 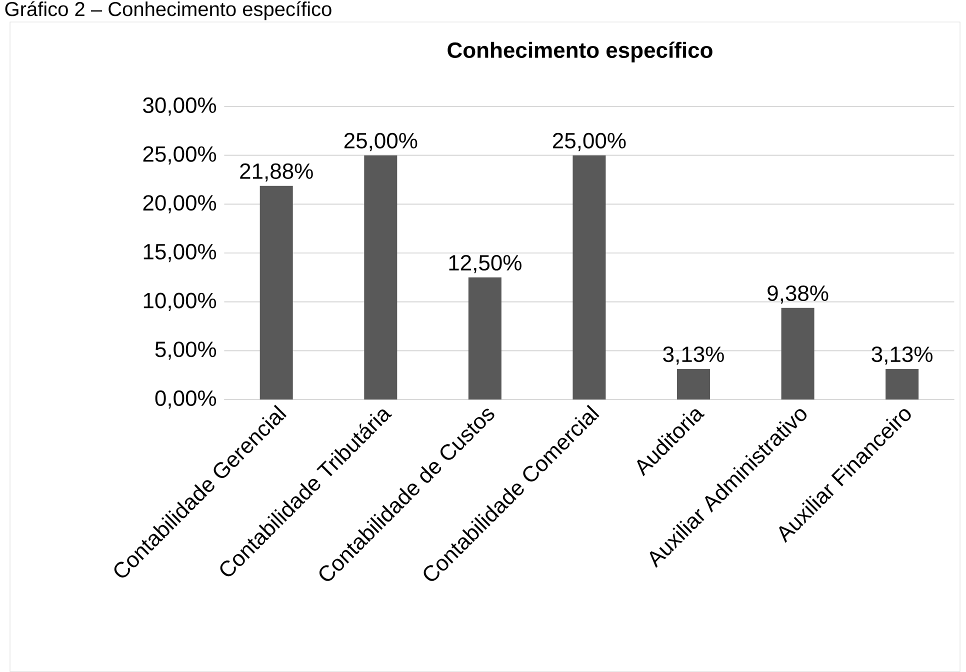 What do you see at coordinates (180, 253) in the screenshot?
I see `y-tick-label: 15,00%` at bounding box center [180, 253].